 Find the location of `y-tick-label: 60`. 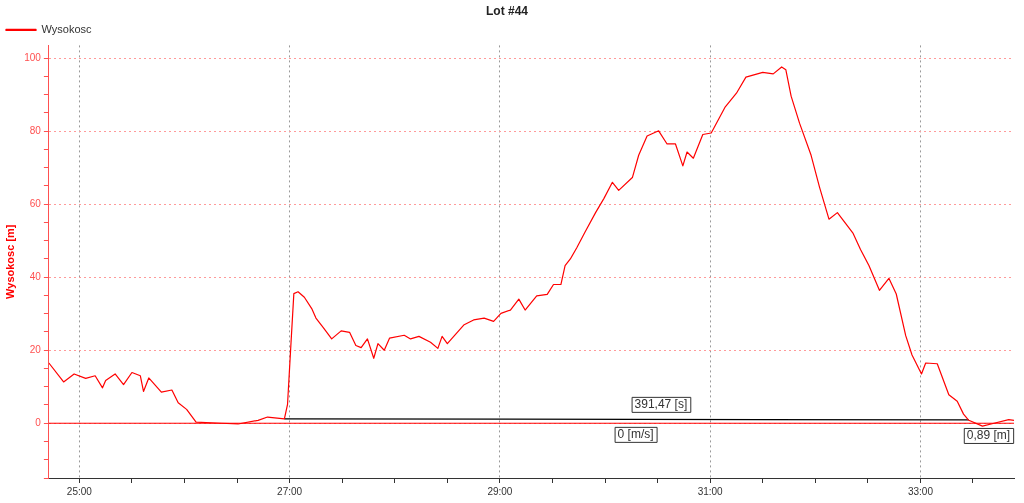

y-tick-label: 60 is located at coordinates (35, 203).